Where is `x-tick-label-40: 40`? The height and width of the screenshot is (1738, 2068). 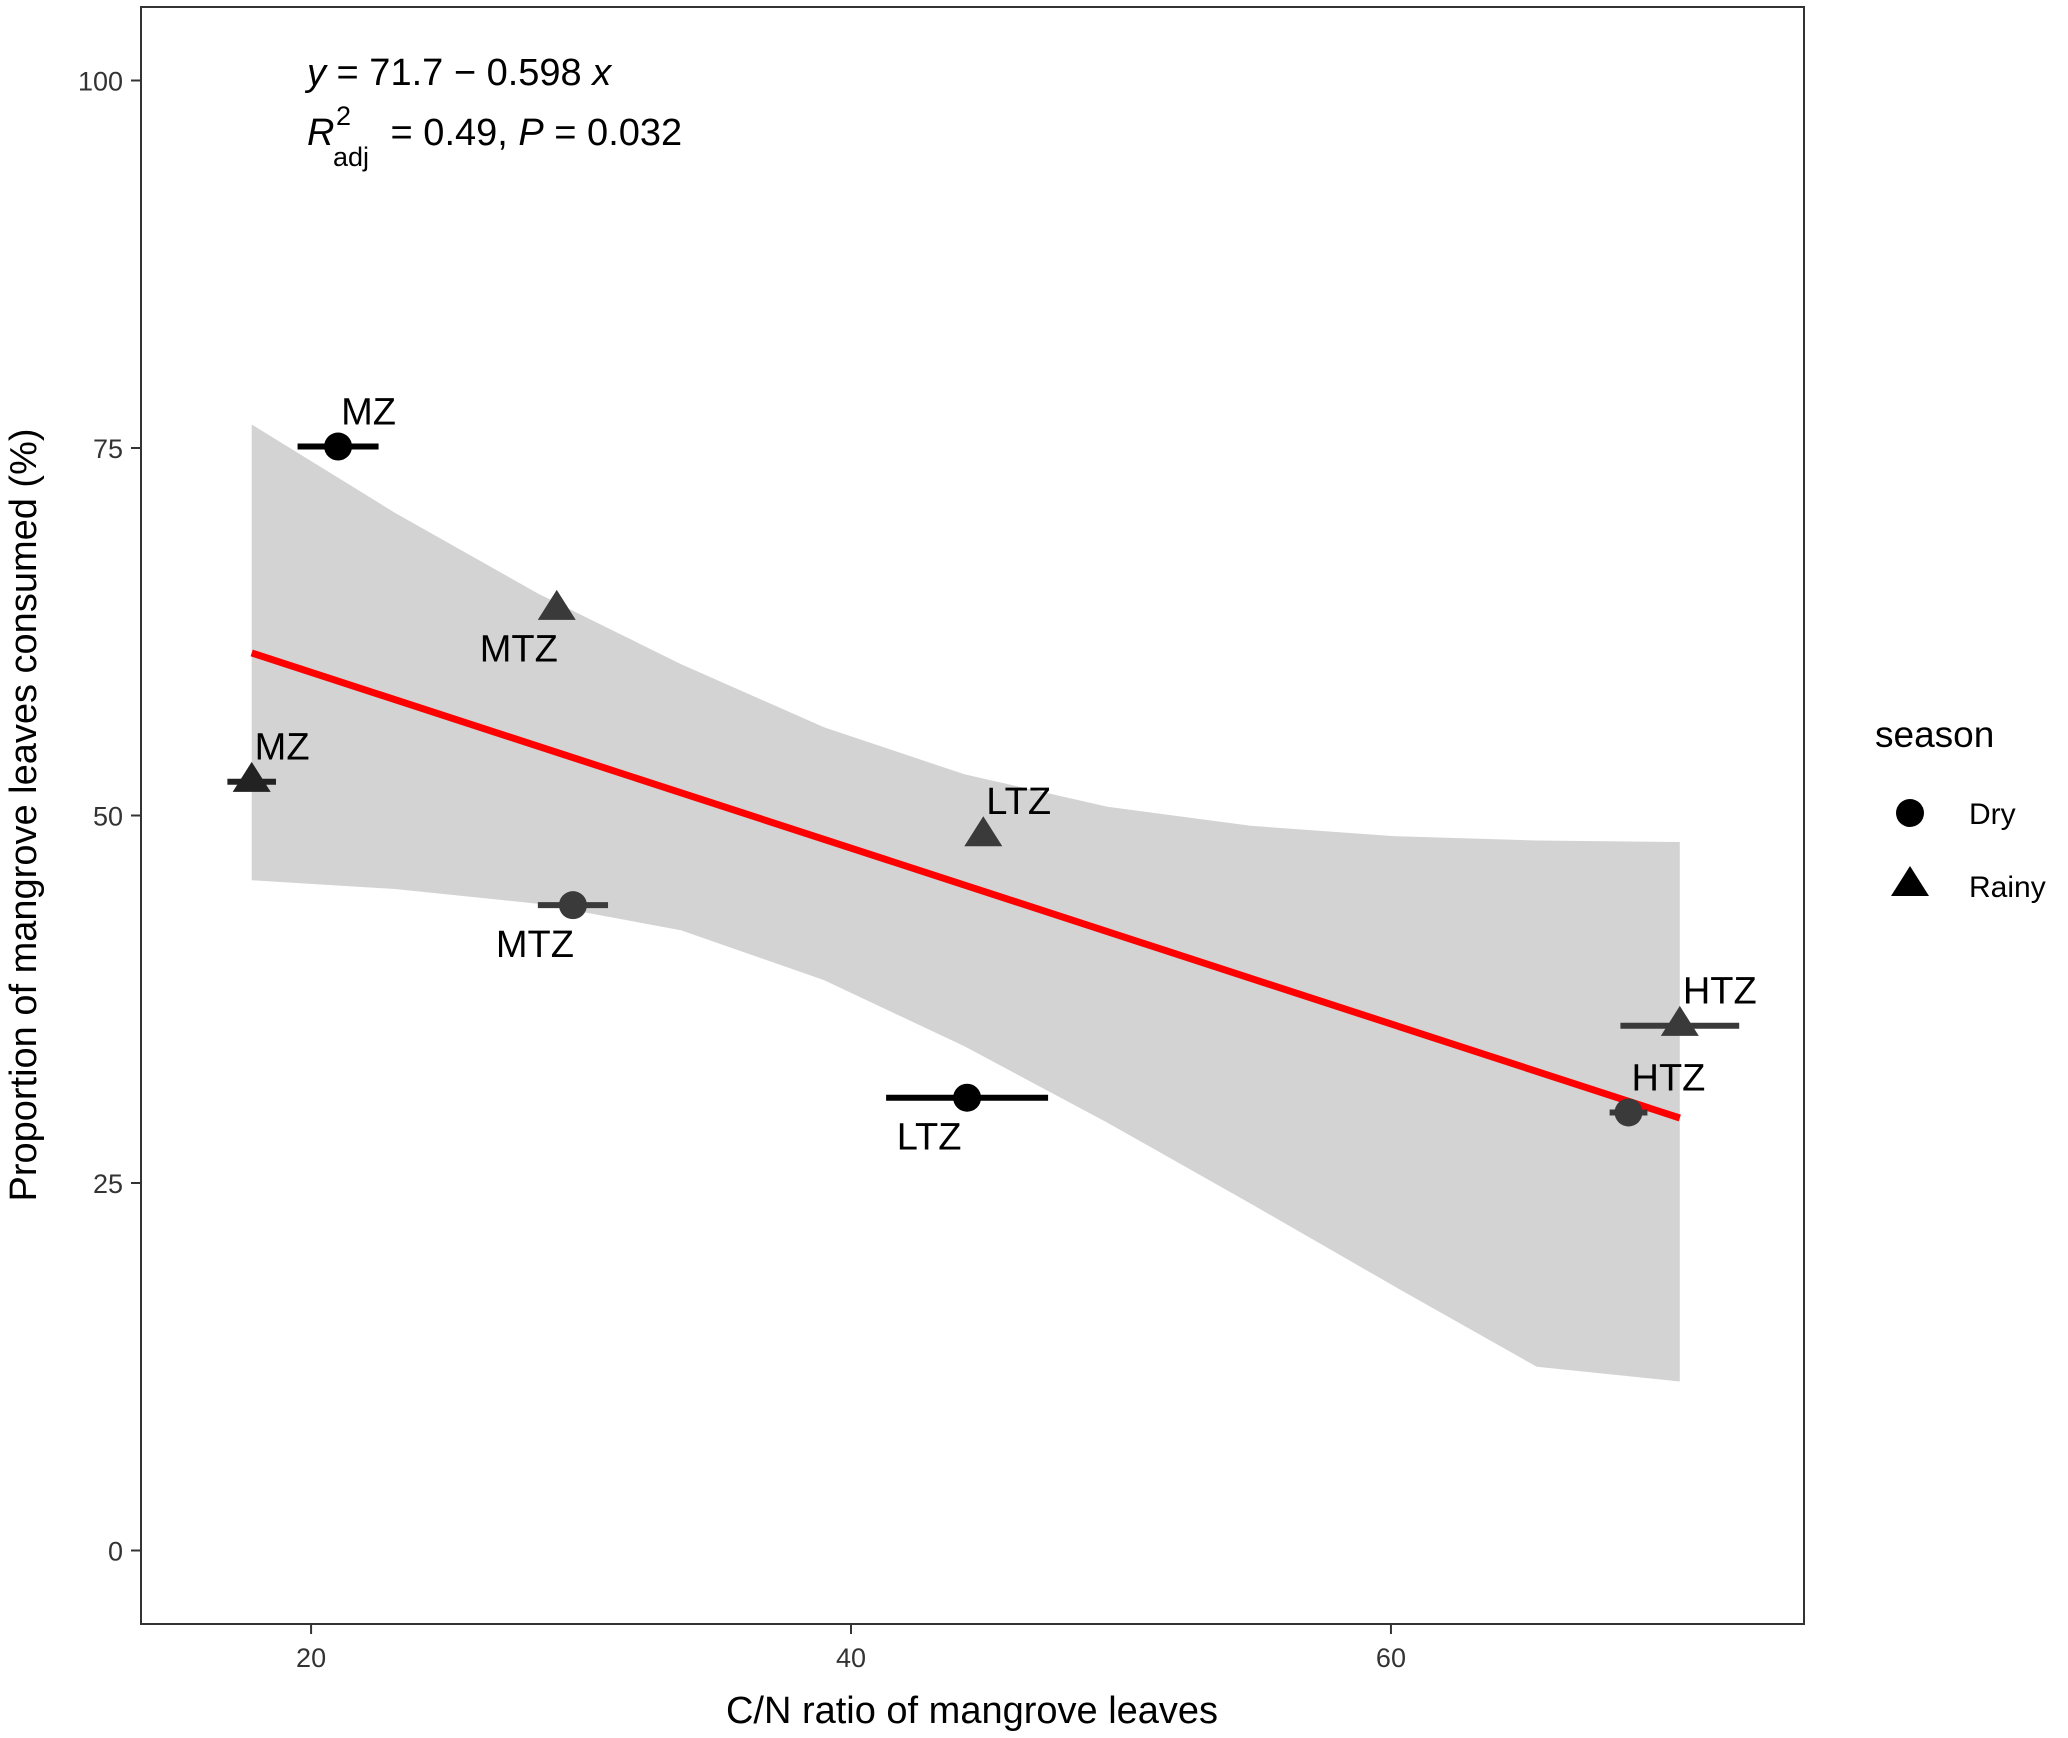
x-tick-label-40: 40 is located at coordinates (851, 1658).